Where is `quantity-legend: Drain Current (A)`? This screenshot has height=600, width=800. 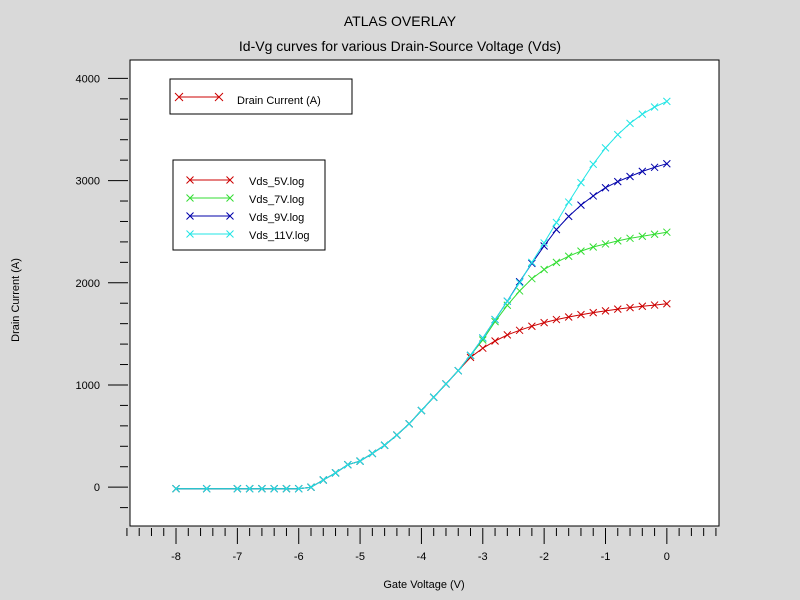
quantity-legend: Drain Current (A) is located at coordinates (261, 96).